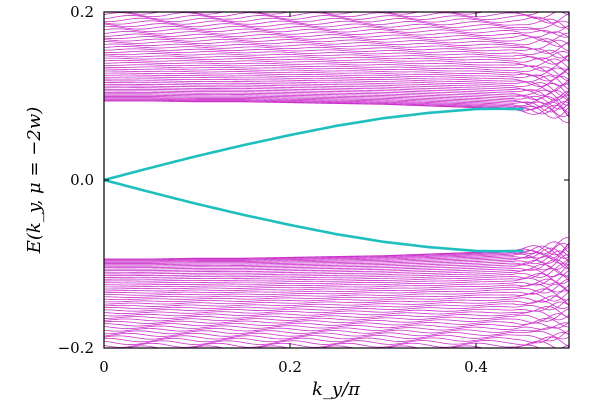  I want to click on edge-state-lower-line, so click(314, 215).